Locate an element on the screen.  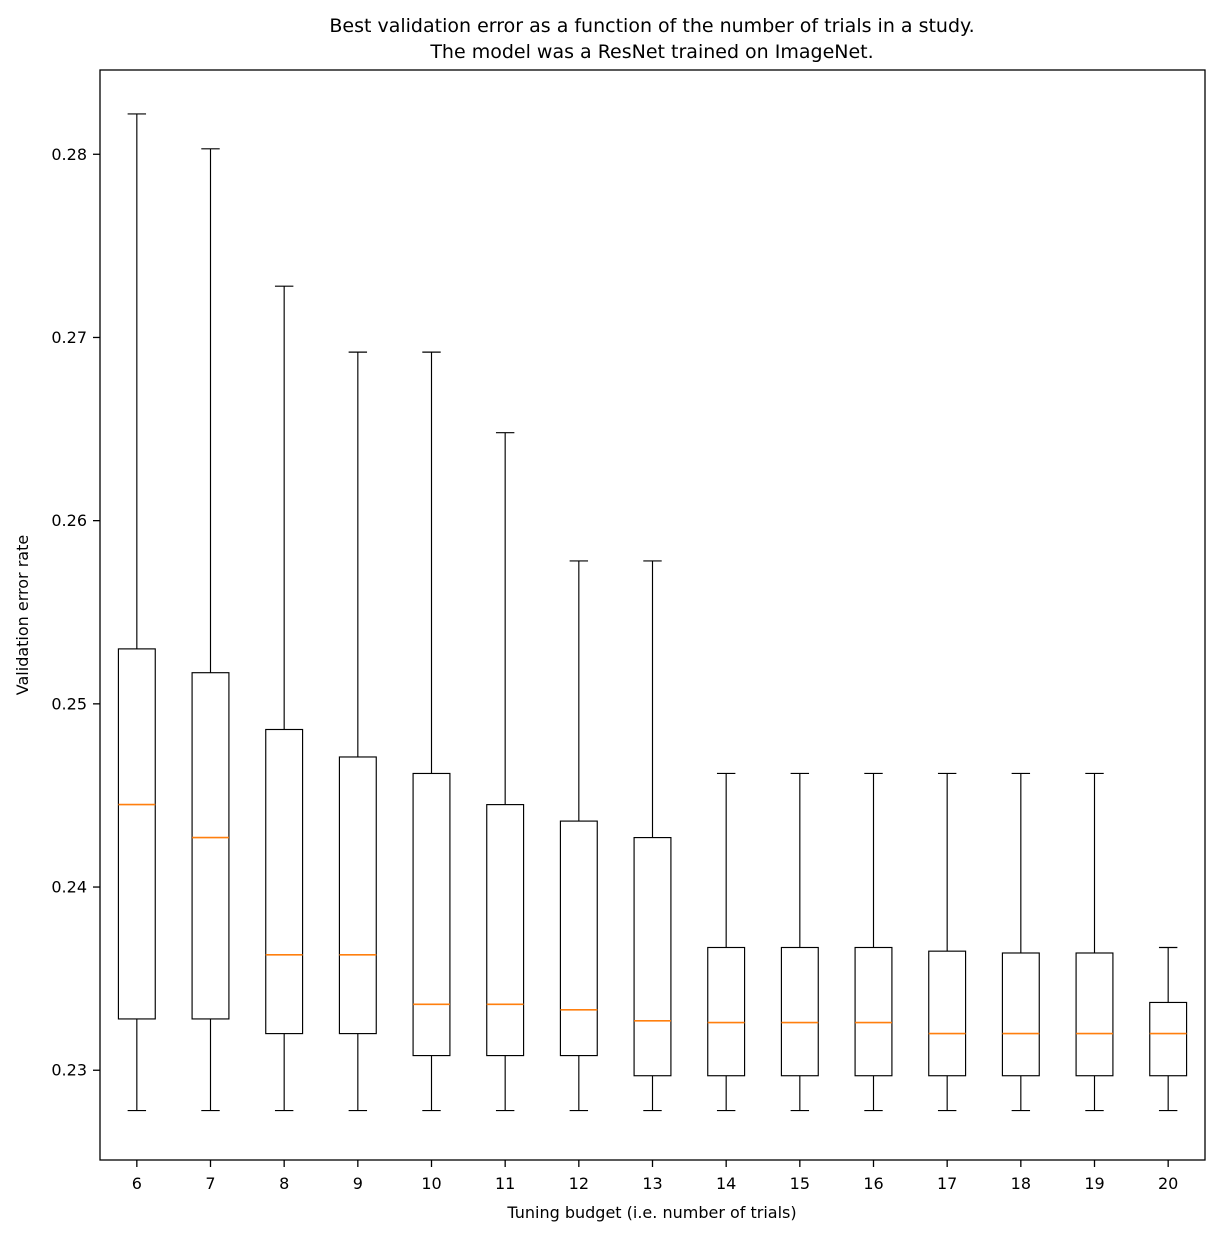
x-tick-label: 11 is located at coordinates (505, 1183).